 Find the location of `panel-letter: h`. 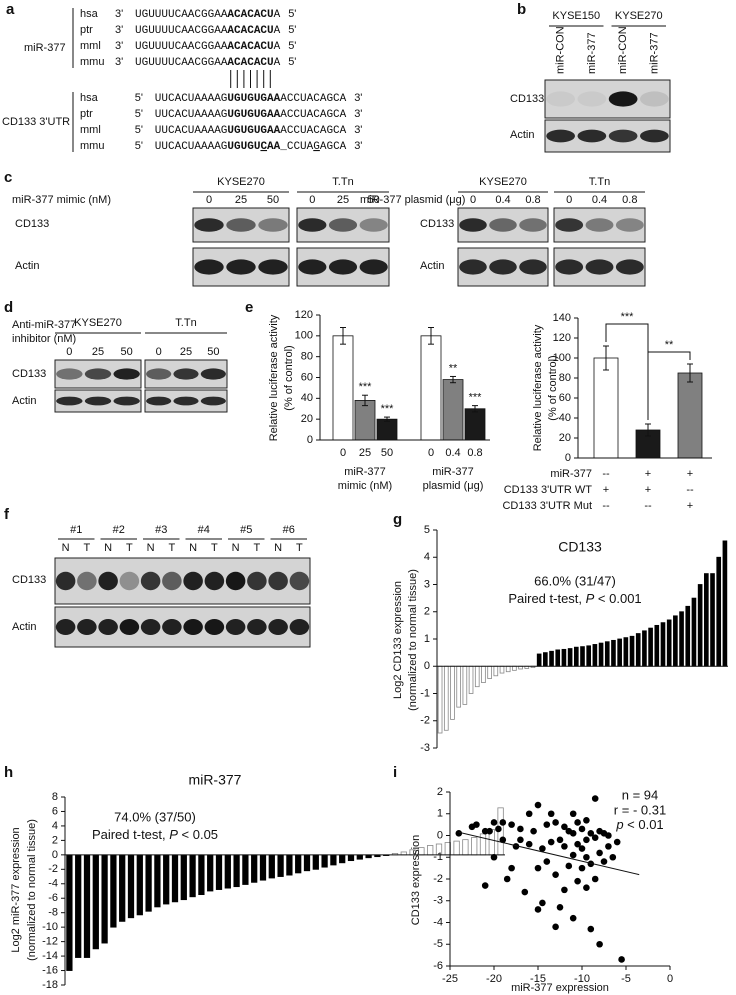

panel-letter: h is located at coordinates (8, 772).